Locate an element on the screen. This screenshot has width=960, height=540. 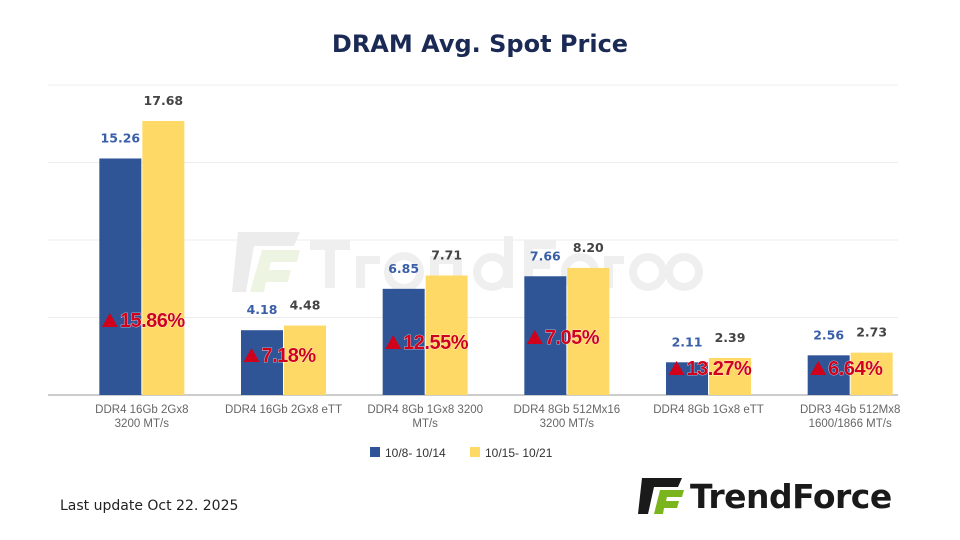
category-label: DDR4 16Gb 2Gx8 eTT is located at coordinates (283, 410).